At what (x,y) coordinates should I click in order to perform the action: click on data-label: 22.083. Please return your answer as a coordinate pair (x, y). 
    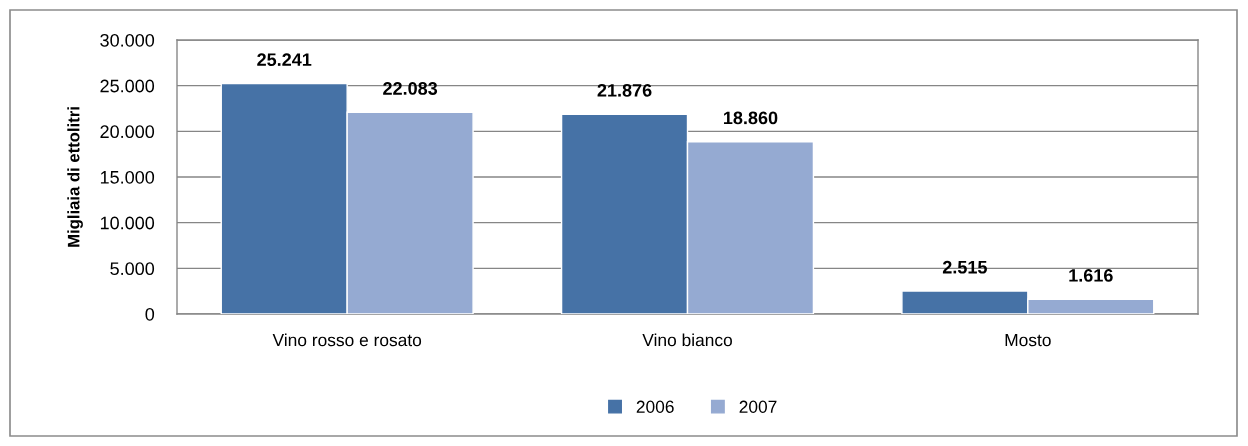
    Looking at the image, I should click on (410, 88).